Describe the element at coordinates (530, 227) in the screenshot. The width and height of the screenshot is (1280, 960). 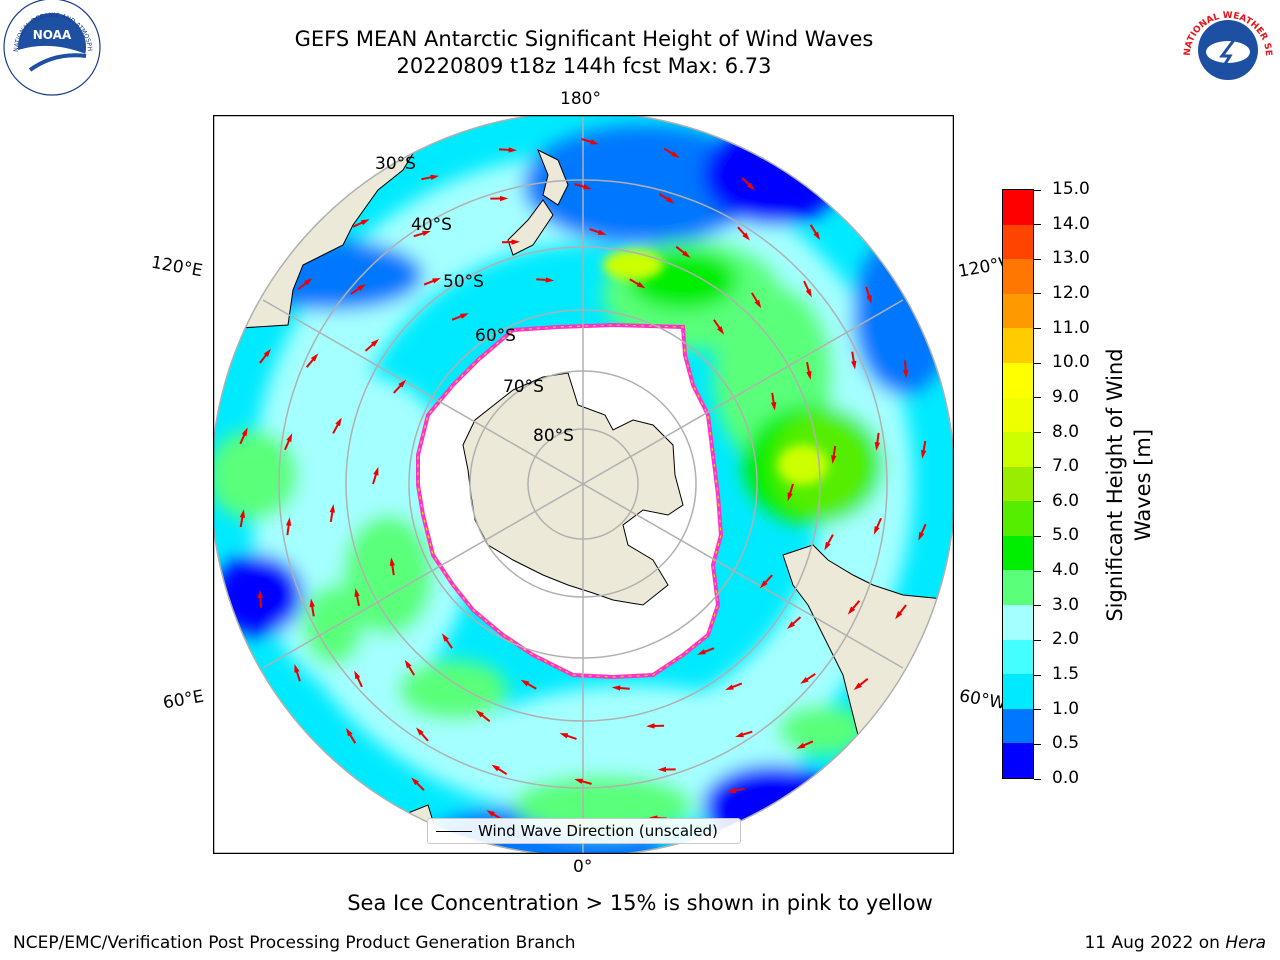
I see `new-zealand-south` at that location.